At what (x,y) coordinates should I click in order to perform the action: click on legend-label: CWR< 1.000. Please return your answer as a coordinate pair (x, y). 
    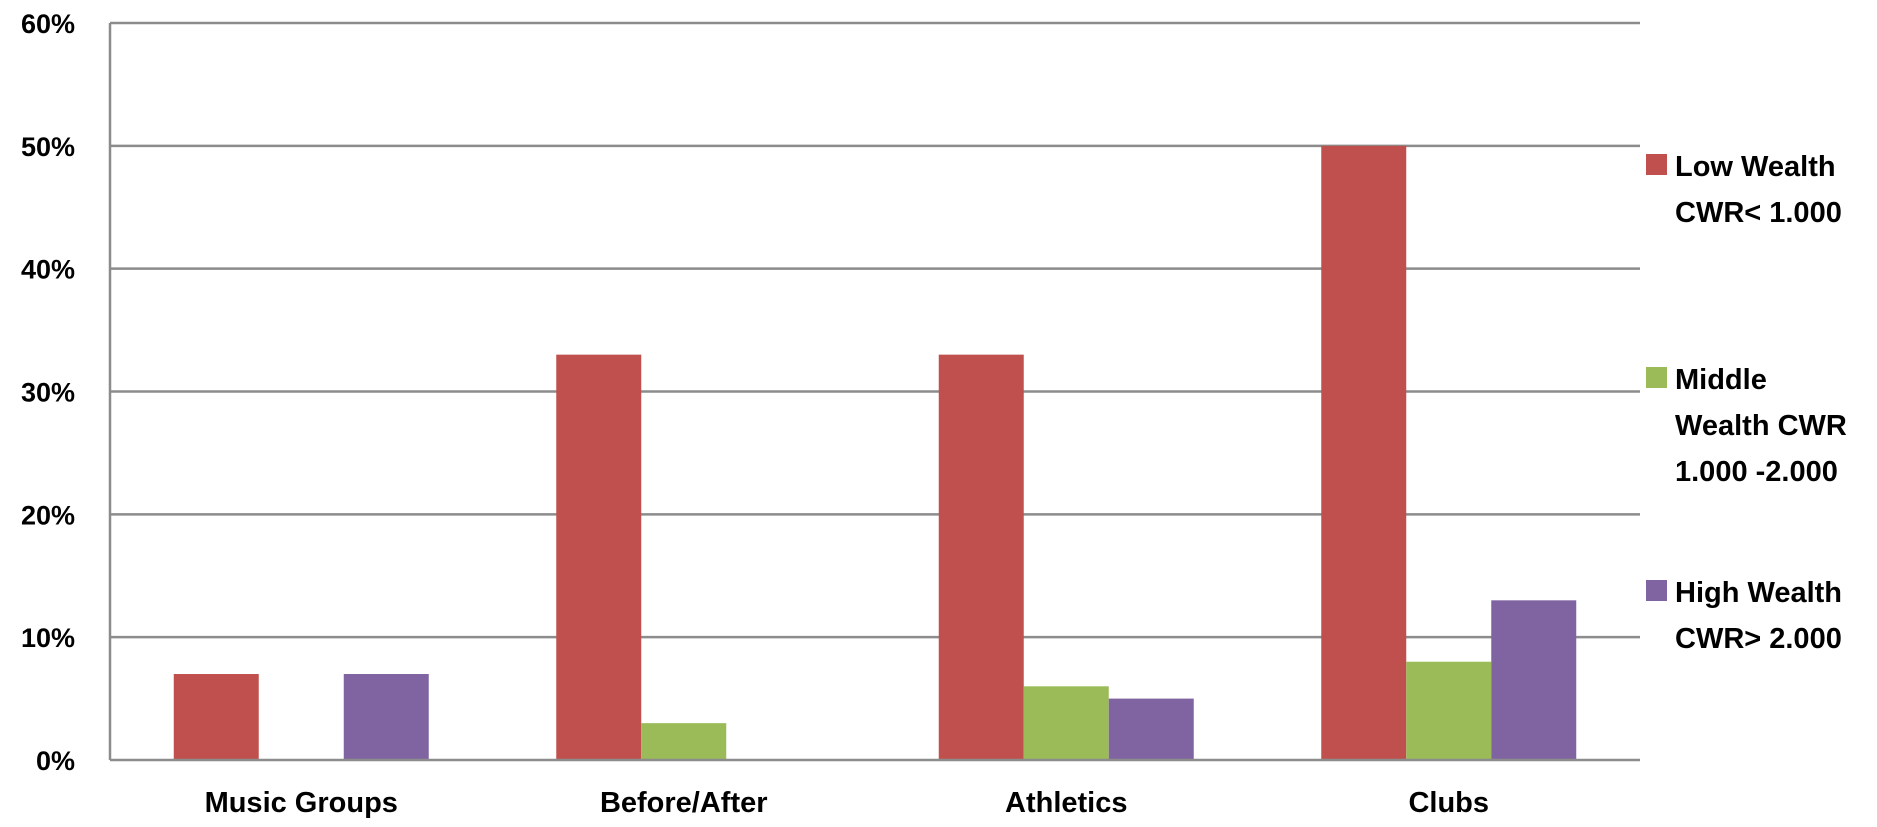
    Looking at the image, I should click on (1758, 213).